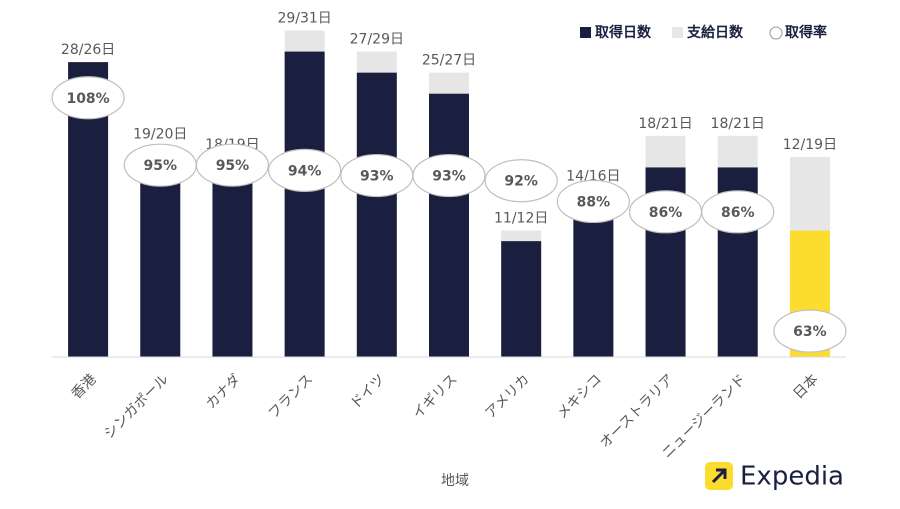 Image resolution: width=900 pixels, height=509 pixels. I want to click on x-tick-label: フランス, so click(291, 396).